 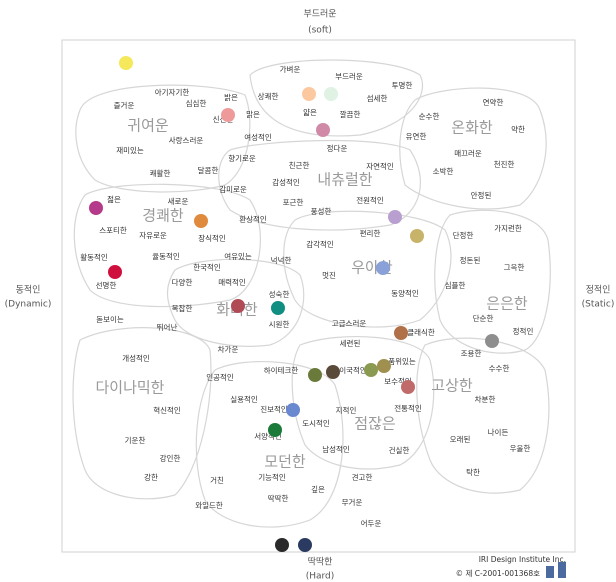 I want to click on word: 동양적인, so click(x=405, y=293).